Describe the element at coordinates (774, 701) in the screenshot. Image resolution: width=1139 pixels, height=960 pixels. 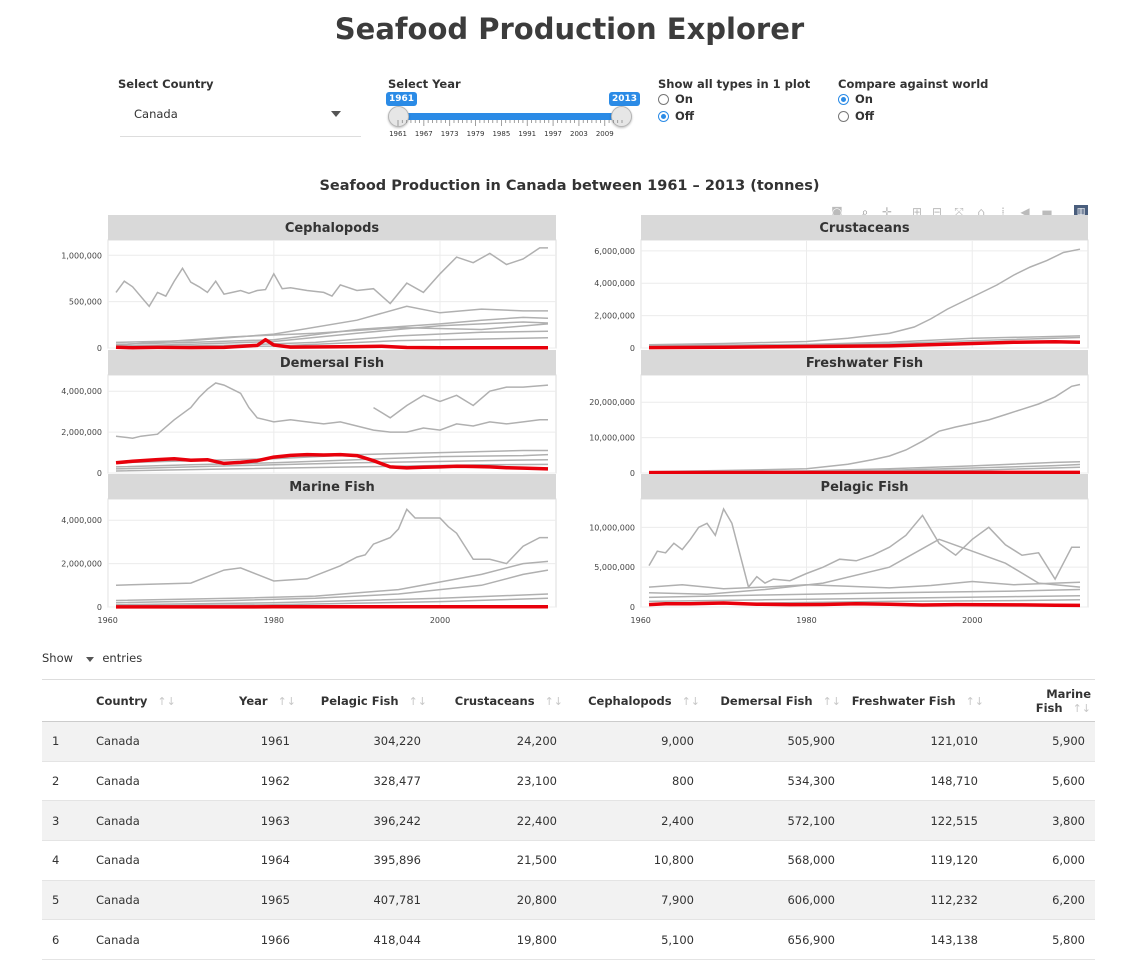
I see `column-header-demersal: Demersal Fish↑↓` at that location.